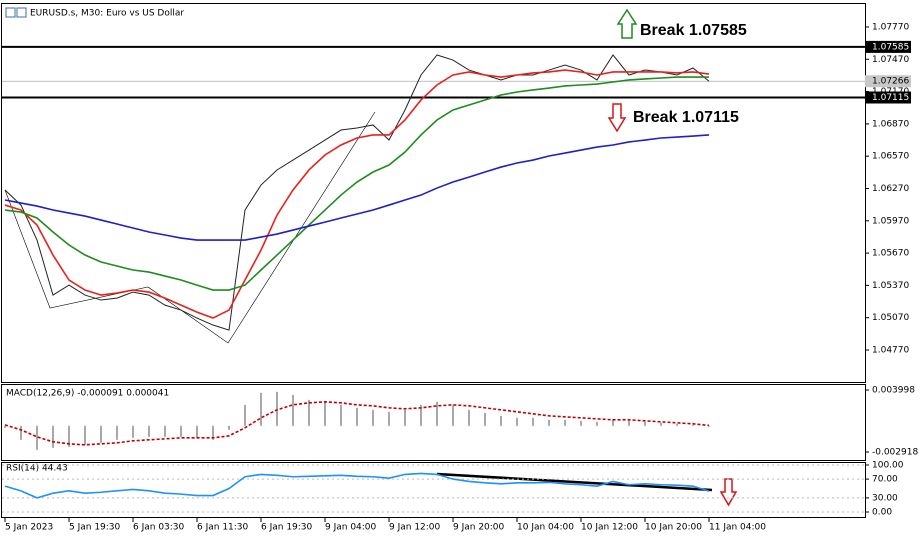 This screenshot has width=922, height=538. I want to click on annotation: Break 1.07115, so click(686, 117).